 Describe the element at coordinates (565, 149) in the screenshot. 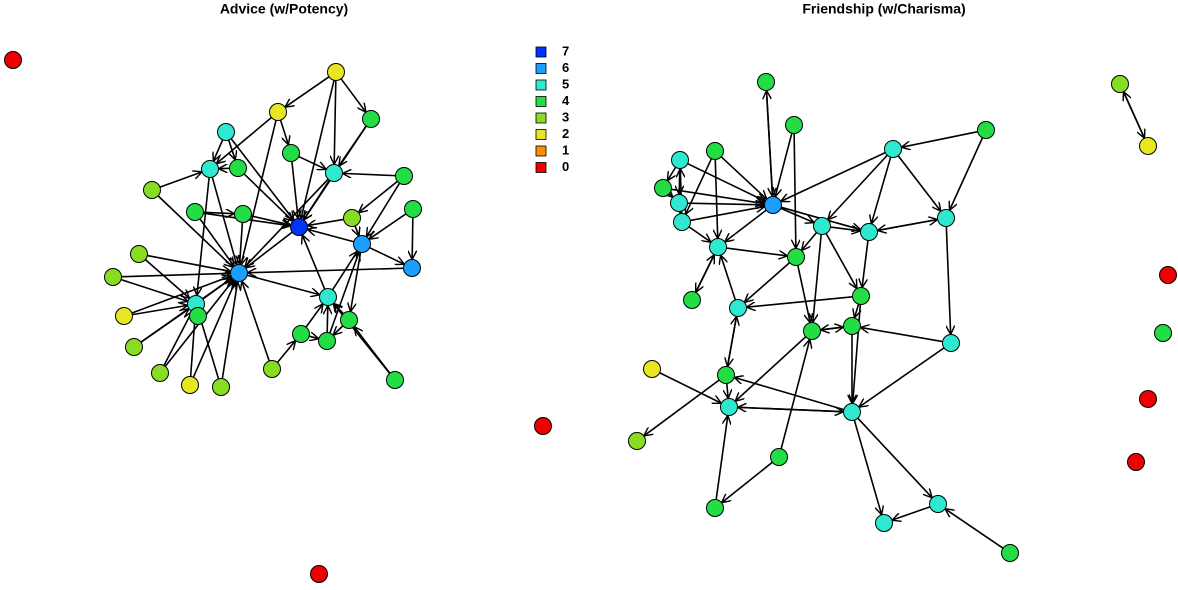

I see `legend-label: 1` at that location.